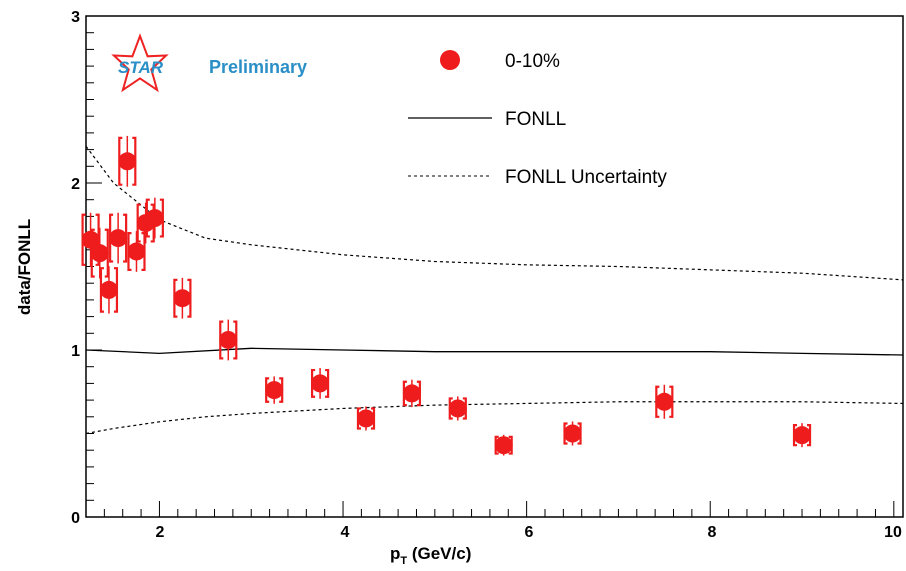 Image resolution: width=906 pixels, height=571 pixels. I want to click on legend-label-fonll-uncertainty: FONLL Uncertainty, so click(586, 177).